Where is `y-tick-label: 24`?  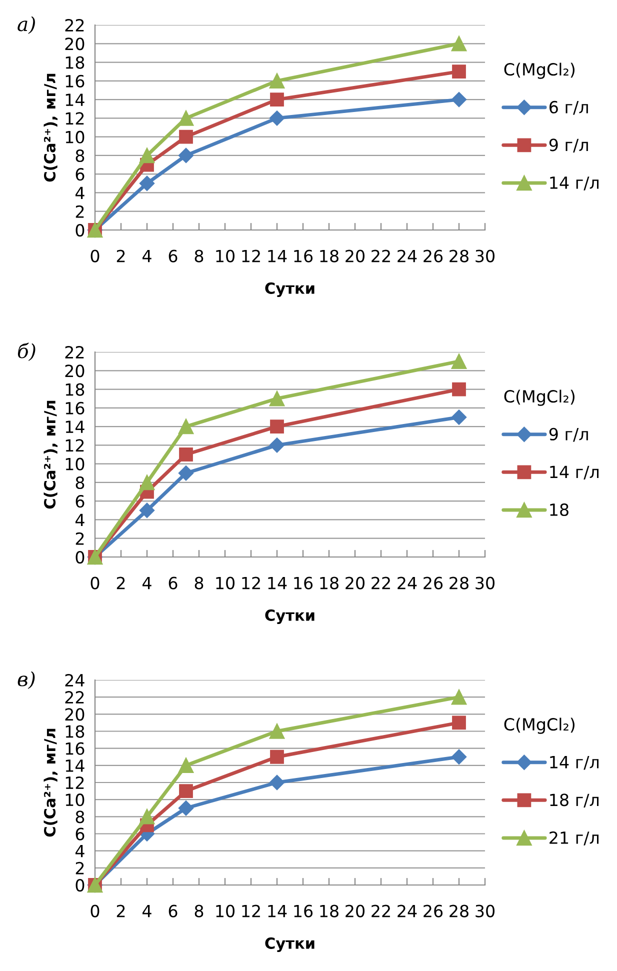 y-tick-label: 24 is located at coordinates (74, 680).